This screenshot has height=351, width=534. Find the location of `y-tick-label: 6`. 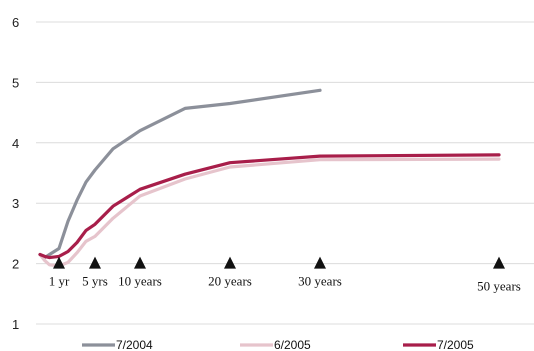

y-tick-label: 6 is located at coordinates (15, 22).